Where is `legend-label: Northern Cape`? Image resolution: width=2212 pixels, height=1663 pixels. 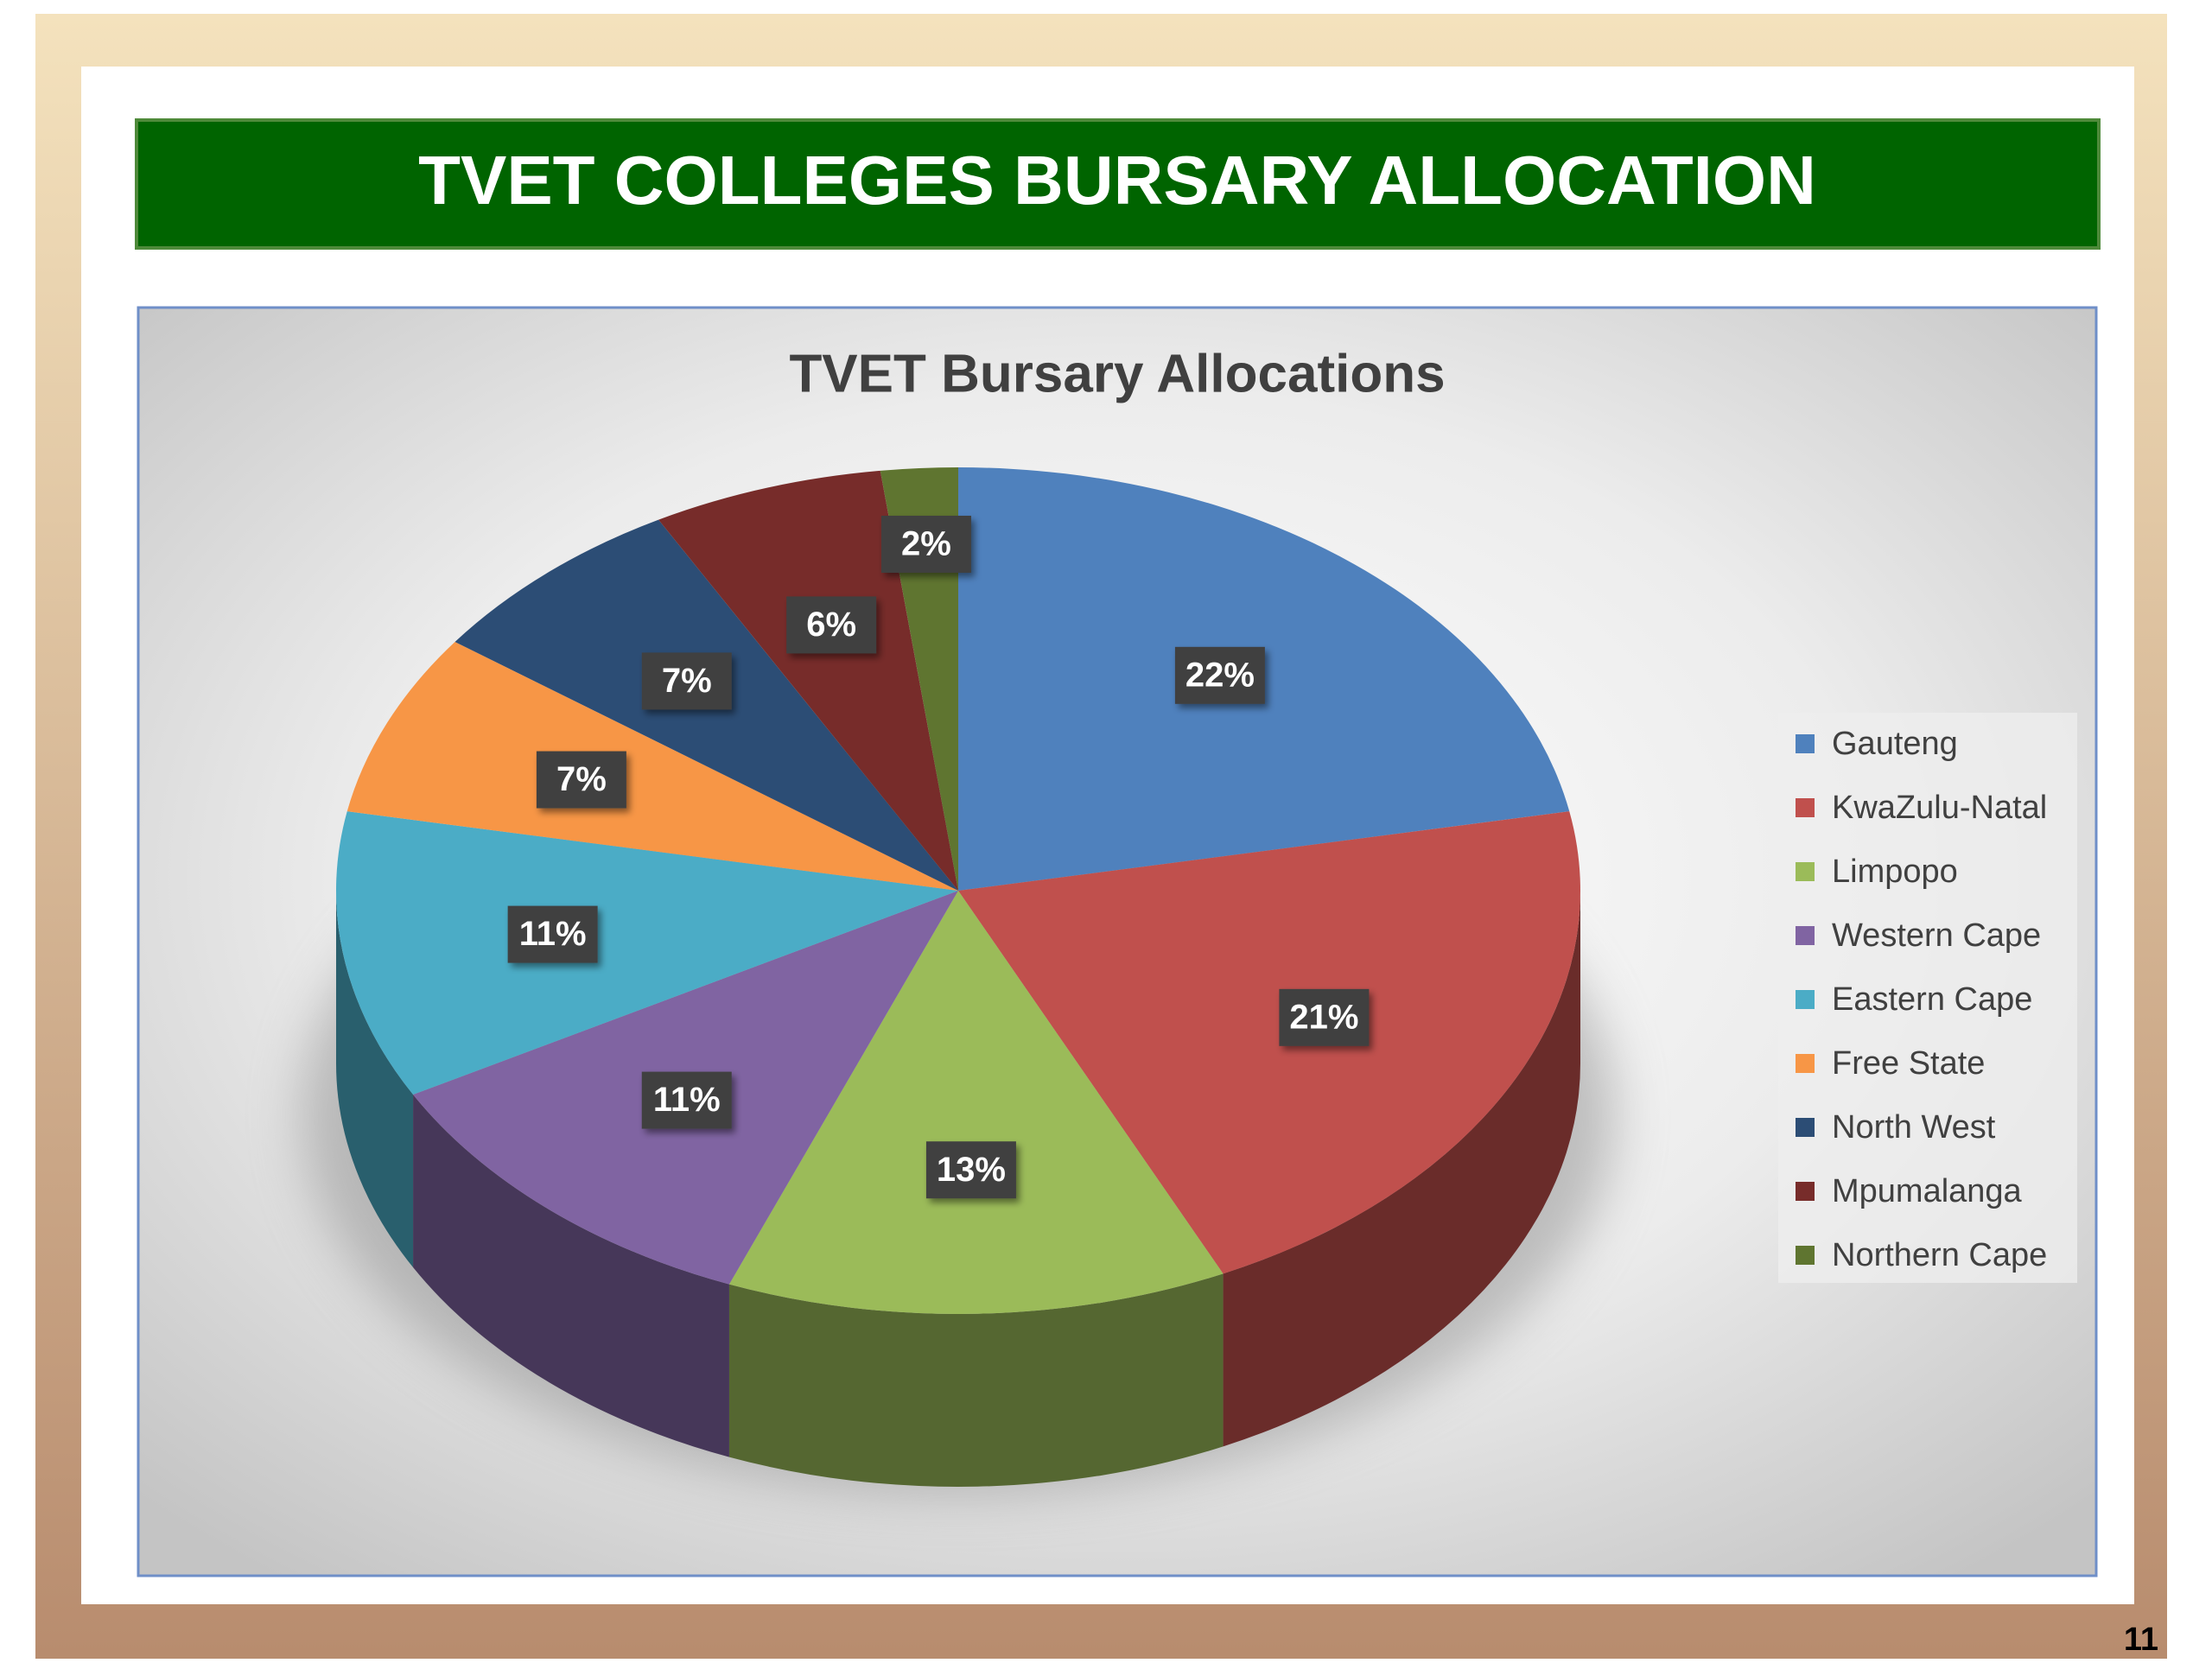
legend-label: Northern Cape is located at coordinates (1939, 1255).